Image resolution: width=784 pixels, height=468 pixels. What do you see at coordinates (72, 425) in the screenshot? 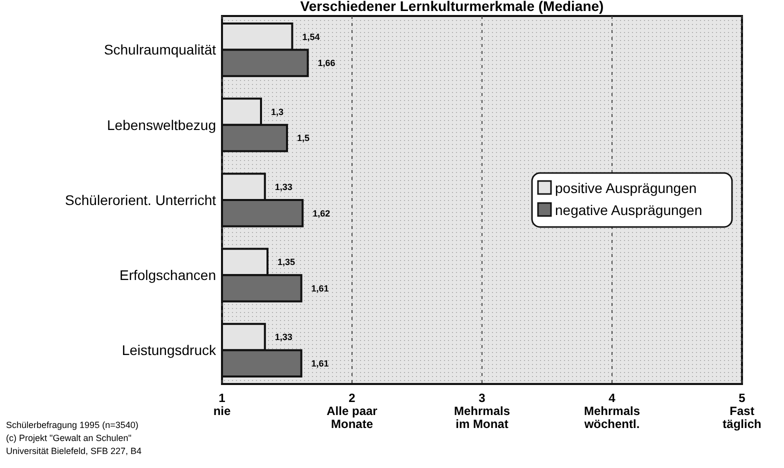
I see `text: Schülerbefragung 1995 (n=3540)` at bounding box center [72, 425].